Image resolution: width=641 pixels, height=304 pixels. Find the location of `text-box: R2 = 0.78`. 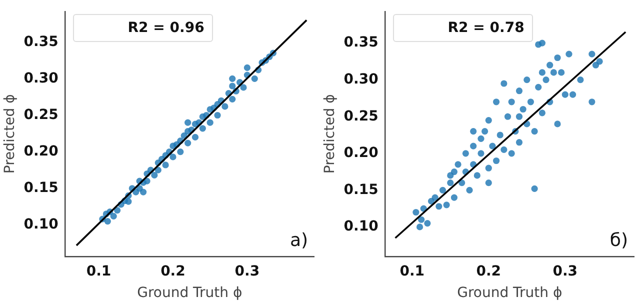

text-box: R2 = 0.78 is located at coordinates (463, 28).